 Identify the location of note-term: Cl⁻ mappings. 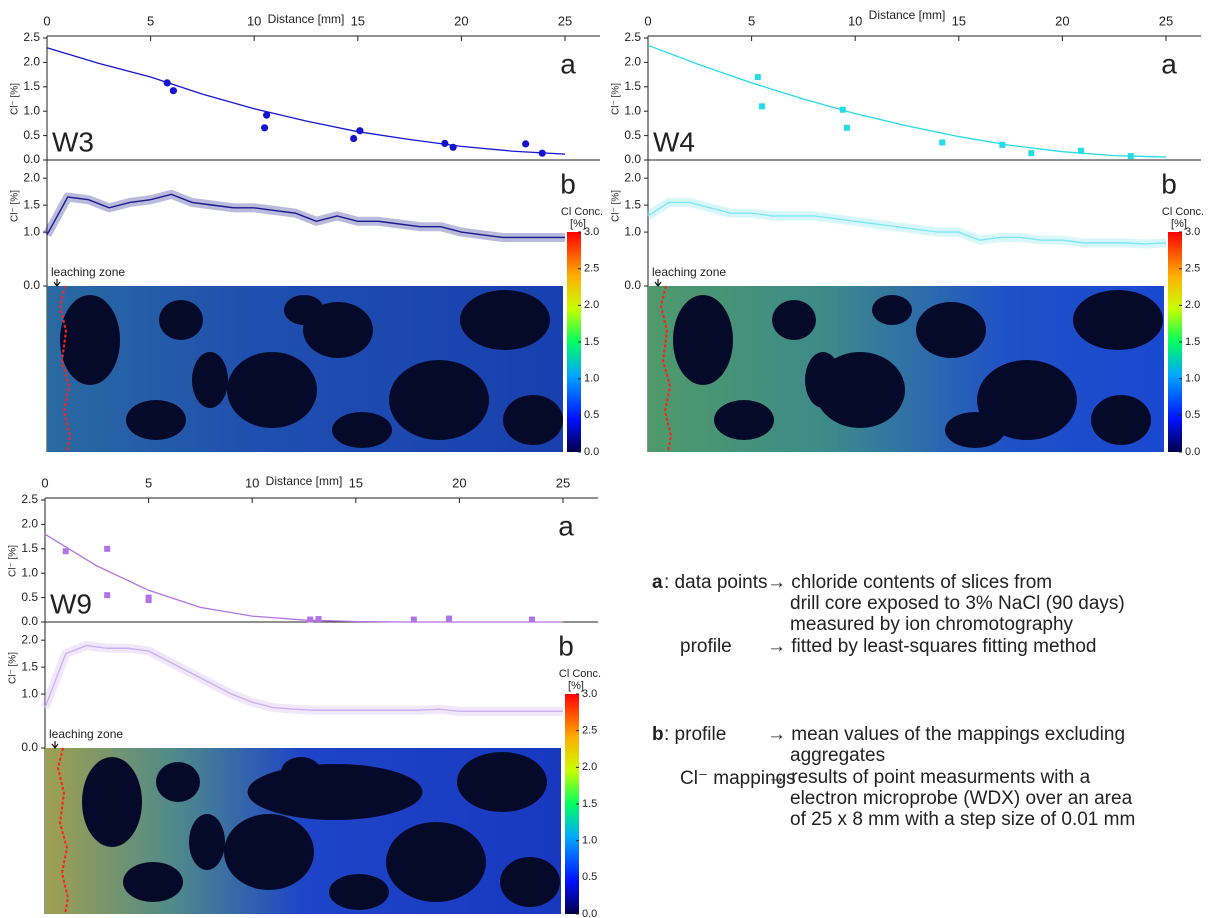
(738, 778).